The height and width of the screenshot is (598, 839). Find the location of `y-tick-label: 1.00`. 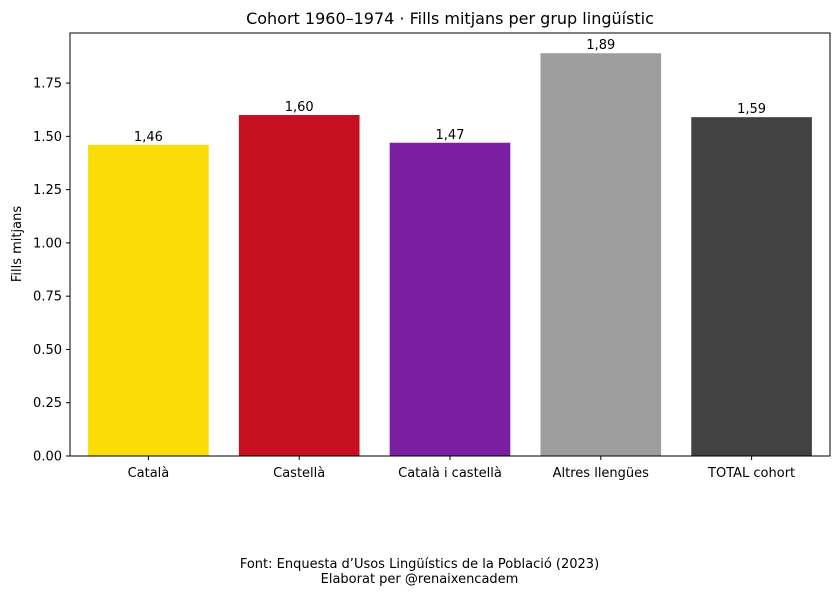

y-tick-label: 1.00 is located at coordinates (47, 243).